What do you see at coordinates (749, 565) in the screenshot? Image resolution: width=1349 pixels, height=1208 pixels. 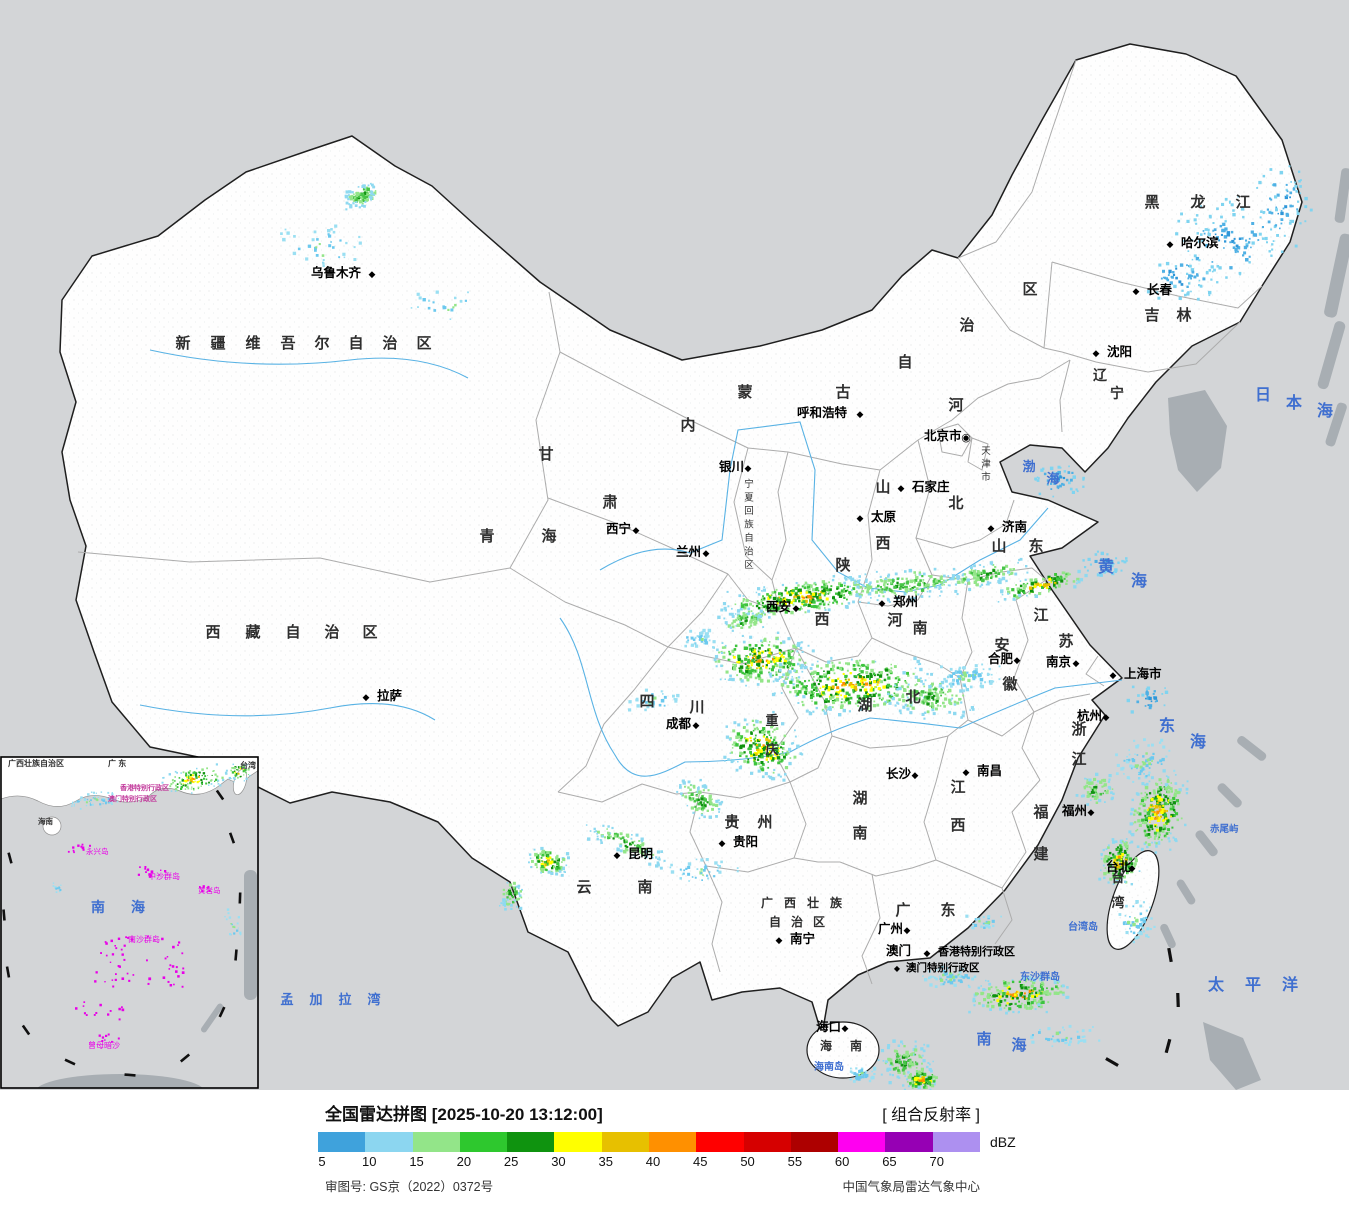 I see `vertical-label: 区` at bounding box center [749, 565].